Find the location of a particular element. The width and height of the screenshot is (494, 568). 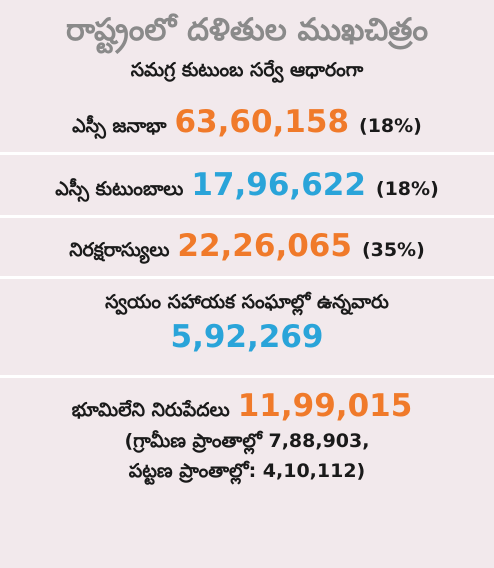

stat-sc-families: ఎస్సీ కుటుంబాలు 17,96,622 (18%) is located at coordinates (247, 185).